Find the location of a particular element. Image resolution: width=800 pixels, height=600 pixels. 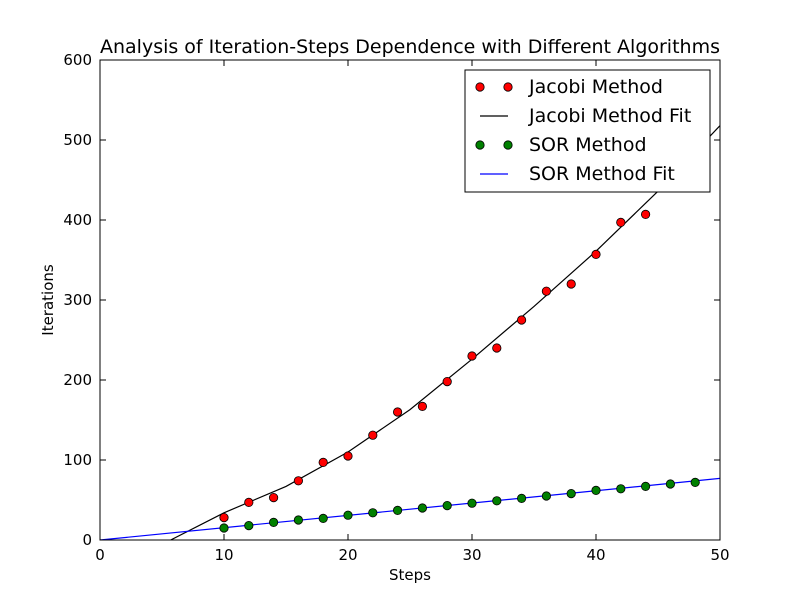

legend-marker-2-a is located at coordinates (480, 145).